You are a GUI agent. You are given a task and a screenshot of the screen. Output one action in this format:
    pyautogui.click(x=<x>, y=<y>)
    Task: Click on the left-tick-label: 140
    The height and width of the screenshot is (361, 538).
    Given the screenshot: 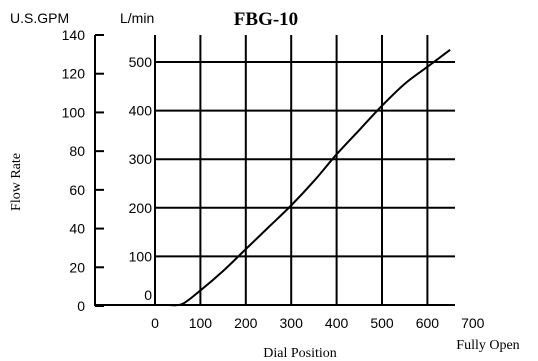 What is the action you would take?
    pyautogui.click(x=74, y=35)
    